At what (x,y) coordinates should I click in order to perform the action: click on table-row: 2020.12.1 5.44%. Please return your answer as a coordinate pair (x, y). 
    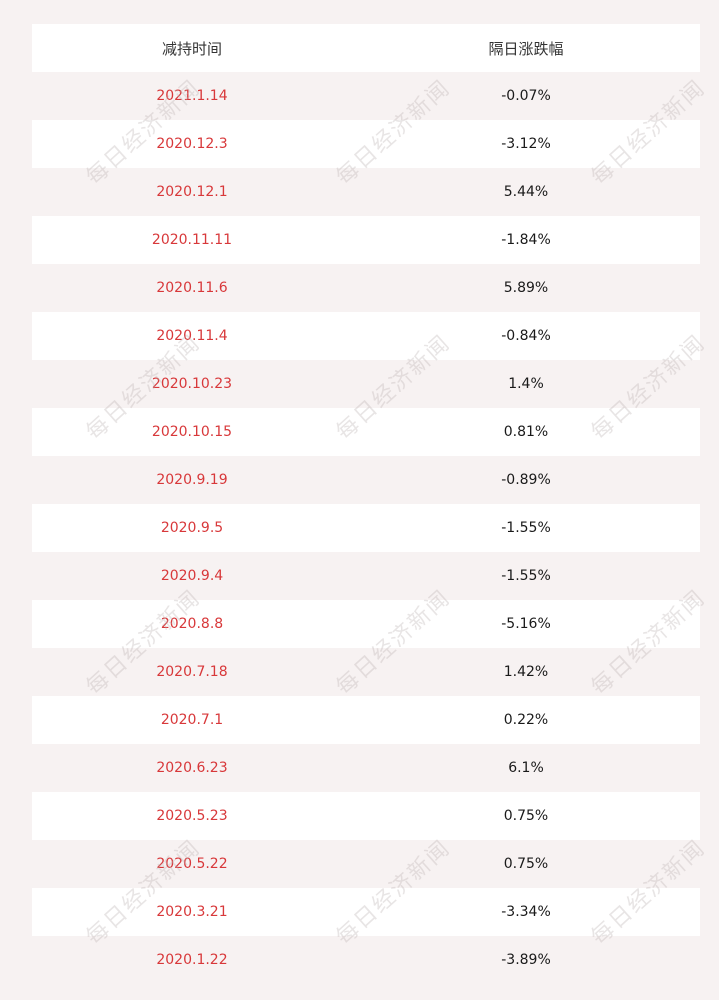
    Looking at the image, I should click on (366, 192).